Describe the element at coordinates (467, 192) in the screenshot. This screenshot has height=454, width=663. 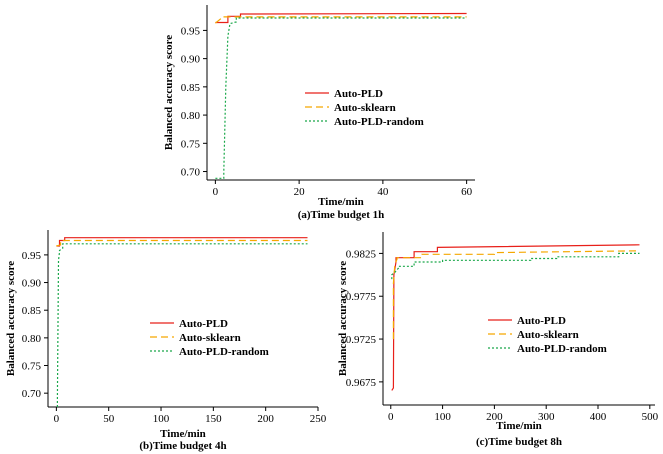
I see `x-tick-label: 60` at that location.